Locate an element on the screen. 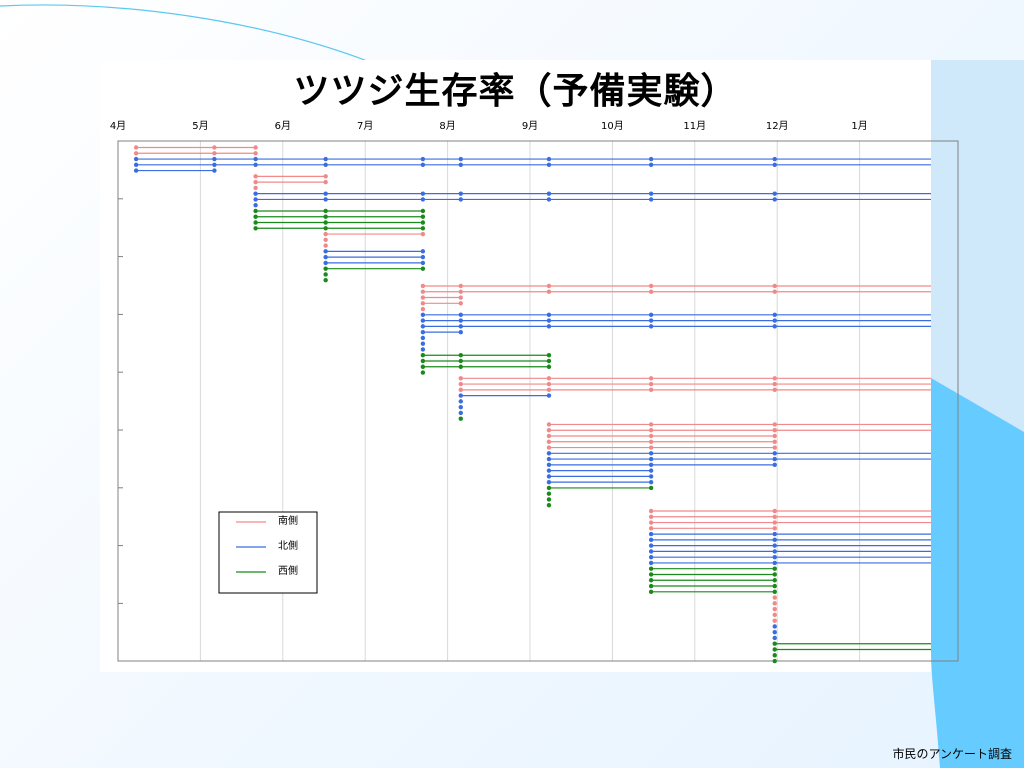 This screenshot has width=1024, height=768. month-label-6: 10月 is located at coordinates (612, 126).